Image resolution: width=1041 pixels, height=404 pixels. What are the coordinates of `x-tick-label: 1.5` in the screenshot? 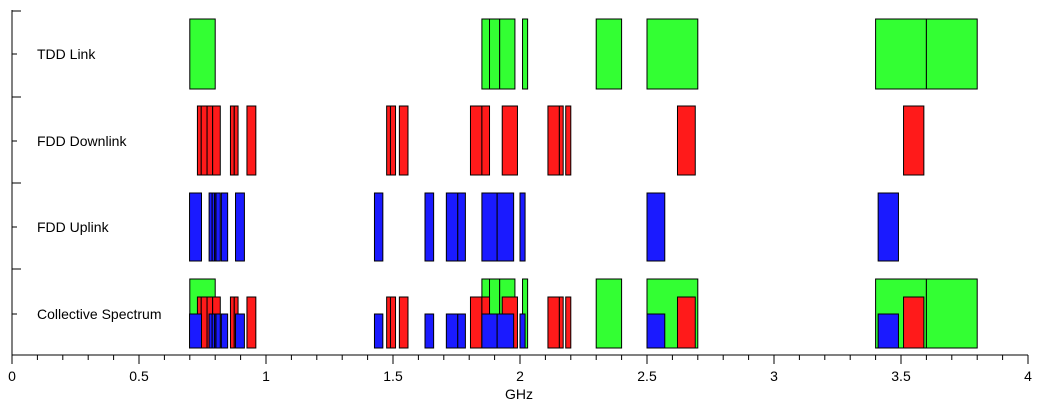 It's located at (393, 376).